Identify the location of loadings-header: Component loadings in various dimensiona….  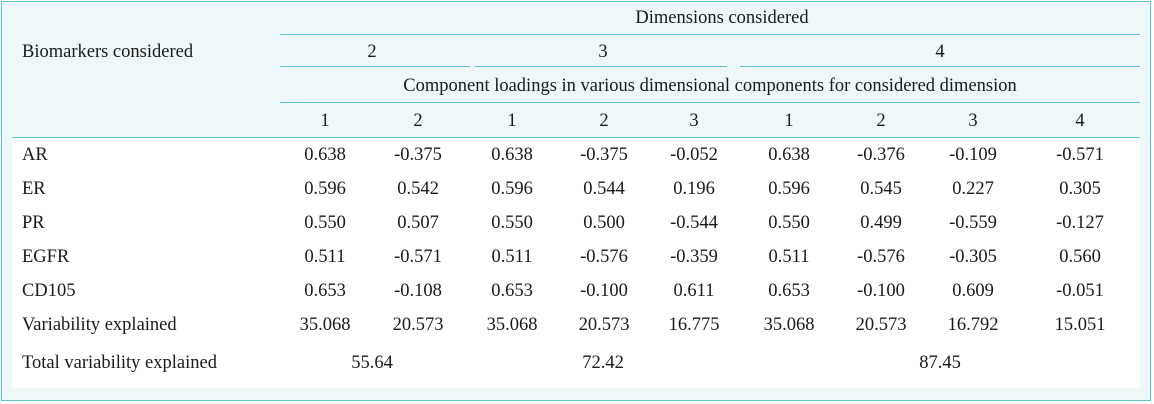
(710, 86).